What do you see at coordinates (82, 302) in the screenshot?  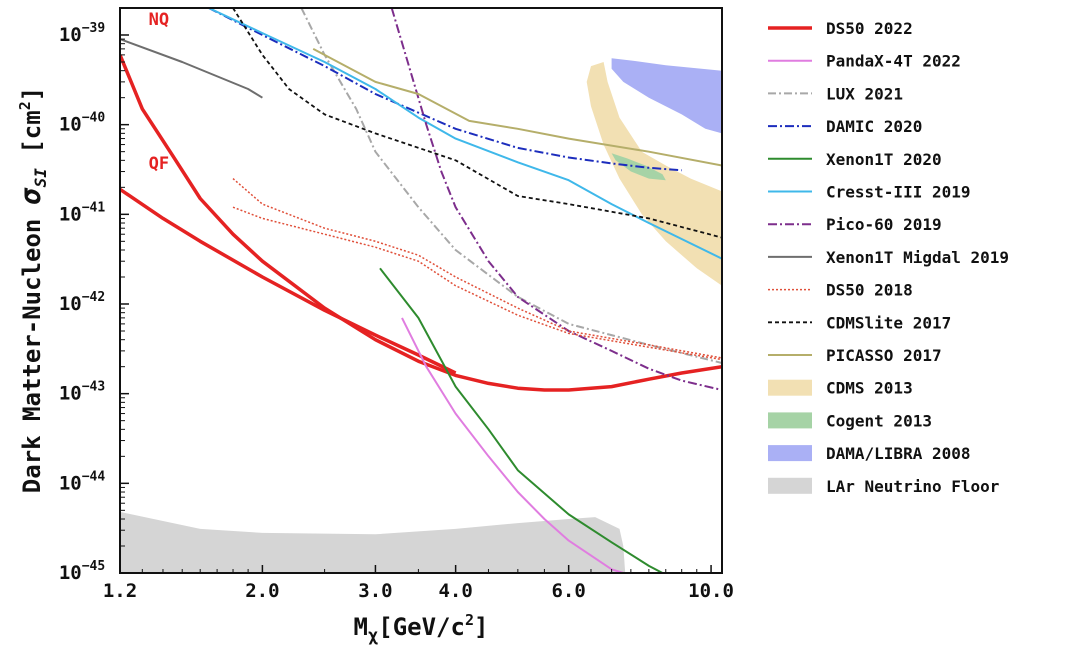 I see `y-tick-label: 10−42` at bounding box center [82, 302].